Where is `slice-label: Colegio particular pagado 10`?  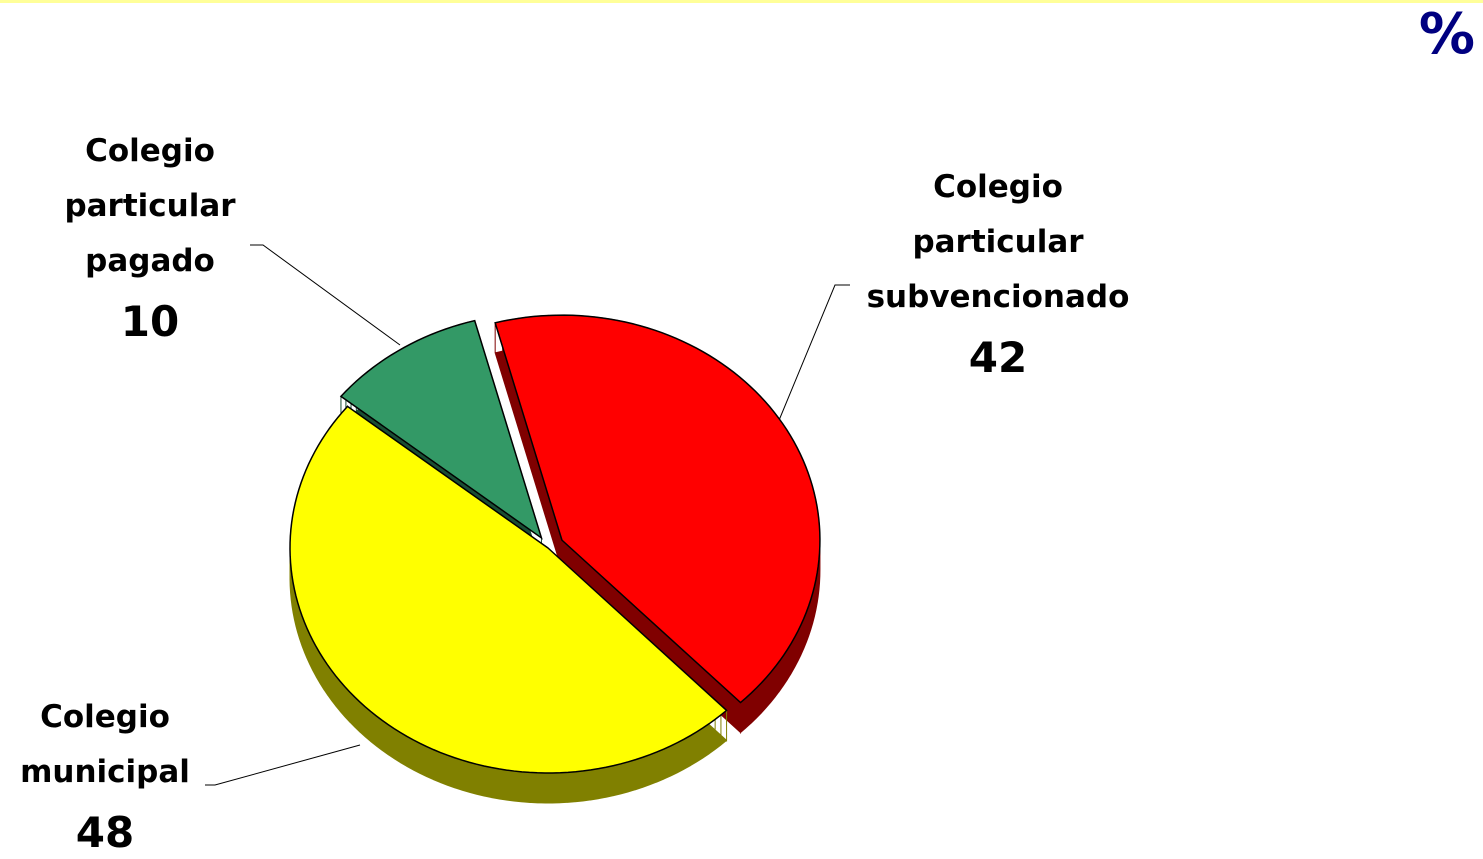
slice-label: Colegio particular pagado 10 is located at coordinates (149, 239).